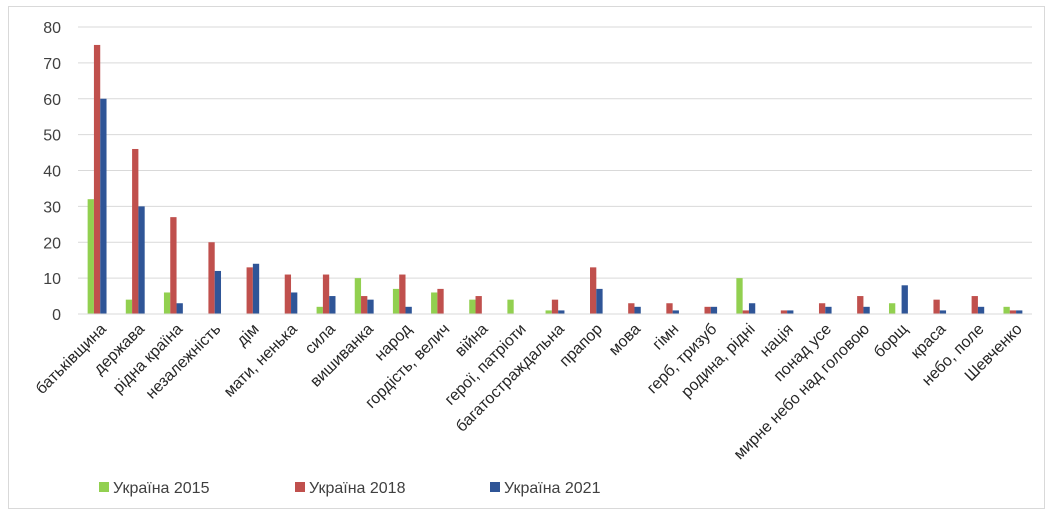  I want to click on legend-label: Україна 2018, so click(357, 488).